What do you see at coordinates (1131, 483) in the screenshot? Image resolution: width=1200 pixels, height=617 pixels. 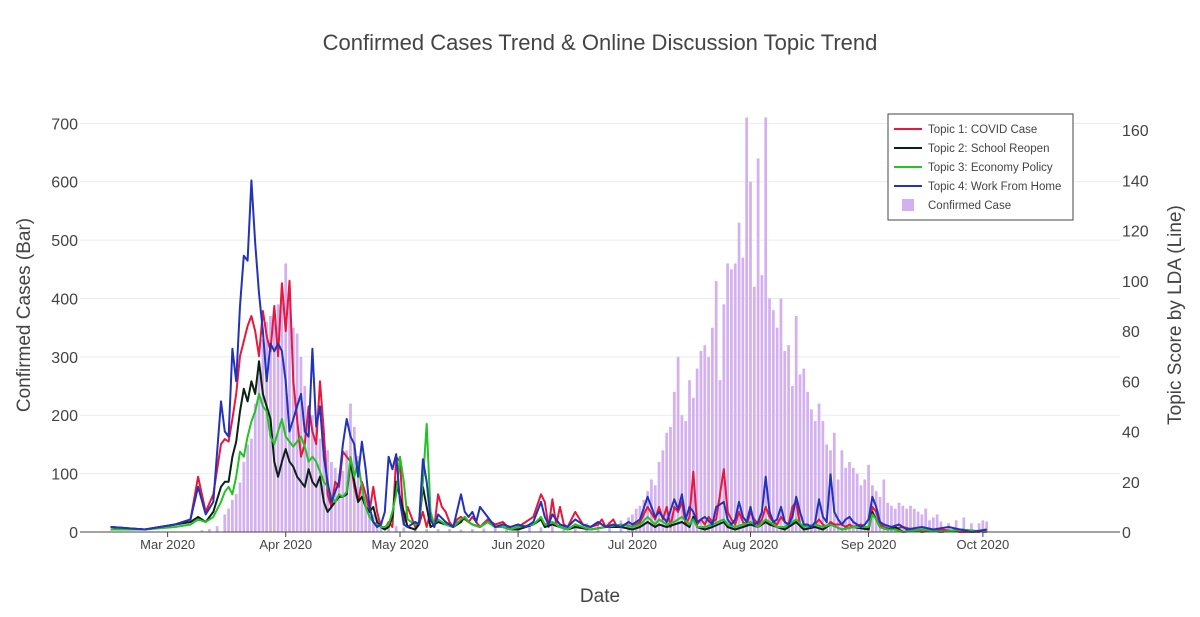 I see `y-right-tick-label: 20` at bounding box center [1131, 483].